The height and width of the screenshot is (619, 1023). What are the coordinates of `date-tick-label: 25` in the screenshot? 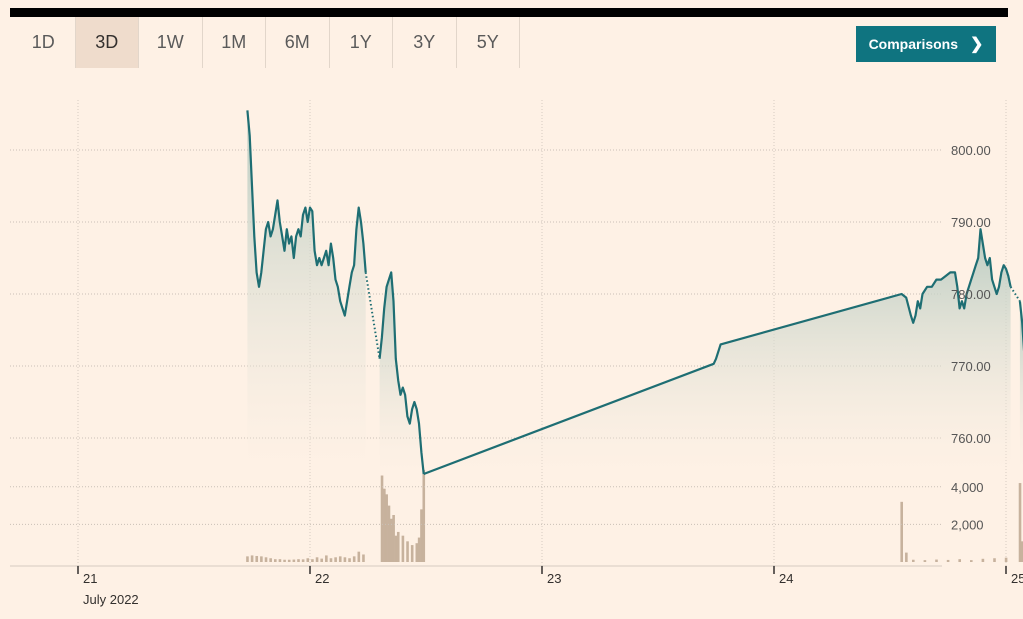 It's located at (1017, 578).